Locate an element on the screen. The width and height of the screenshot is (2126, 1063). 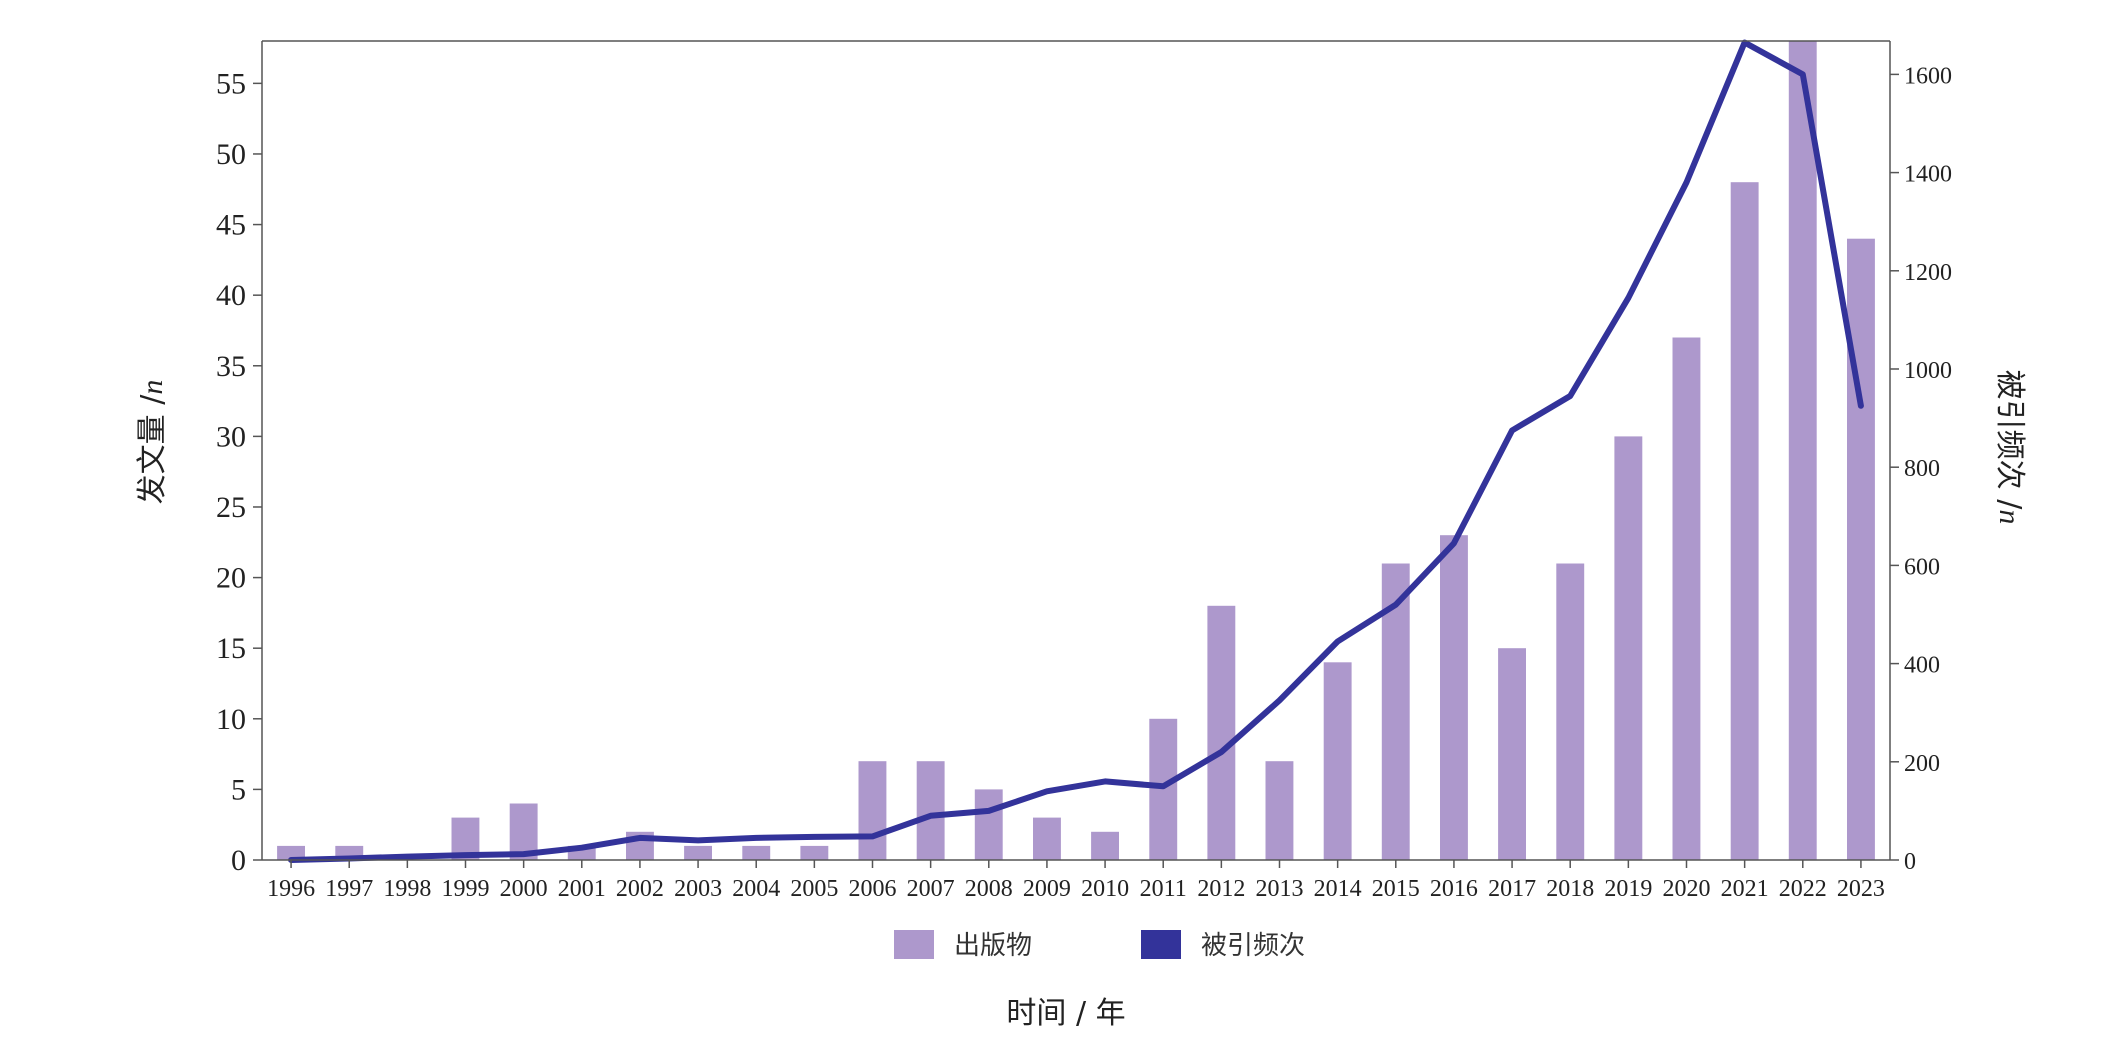
bar-2012 is located at coordinates (1221, 732).